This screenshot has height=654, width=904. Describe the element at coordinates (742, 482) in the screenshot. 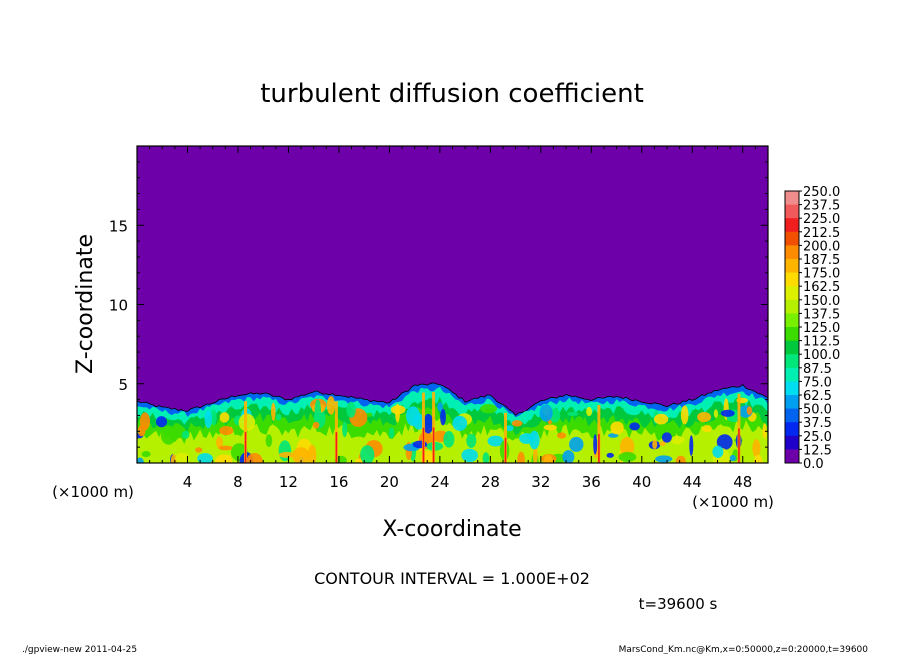

I see `x-tick-label: 48` at that location.